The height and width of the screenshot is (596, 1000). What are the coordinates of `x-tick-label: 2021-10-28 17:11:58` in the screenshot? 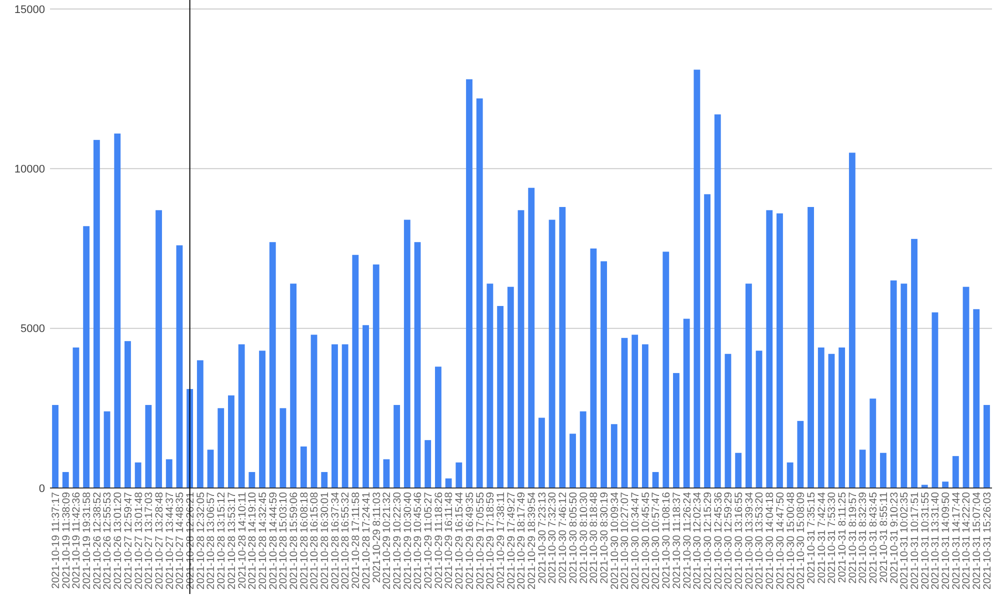 It's located at (356, 540).